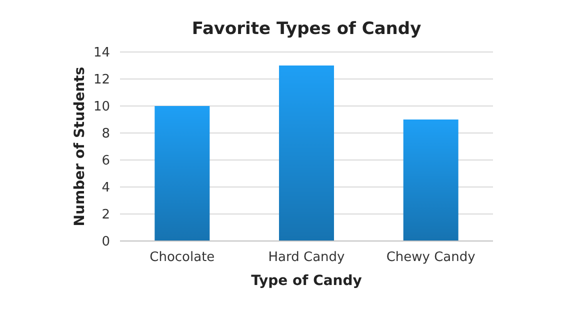  Describe the element at coordinates (106, 161) in the screenshot. I see `y-tick-label: 6` at that location.